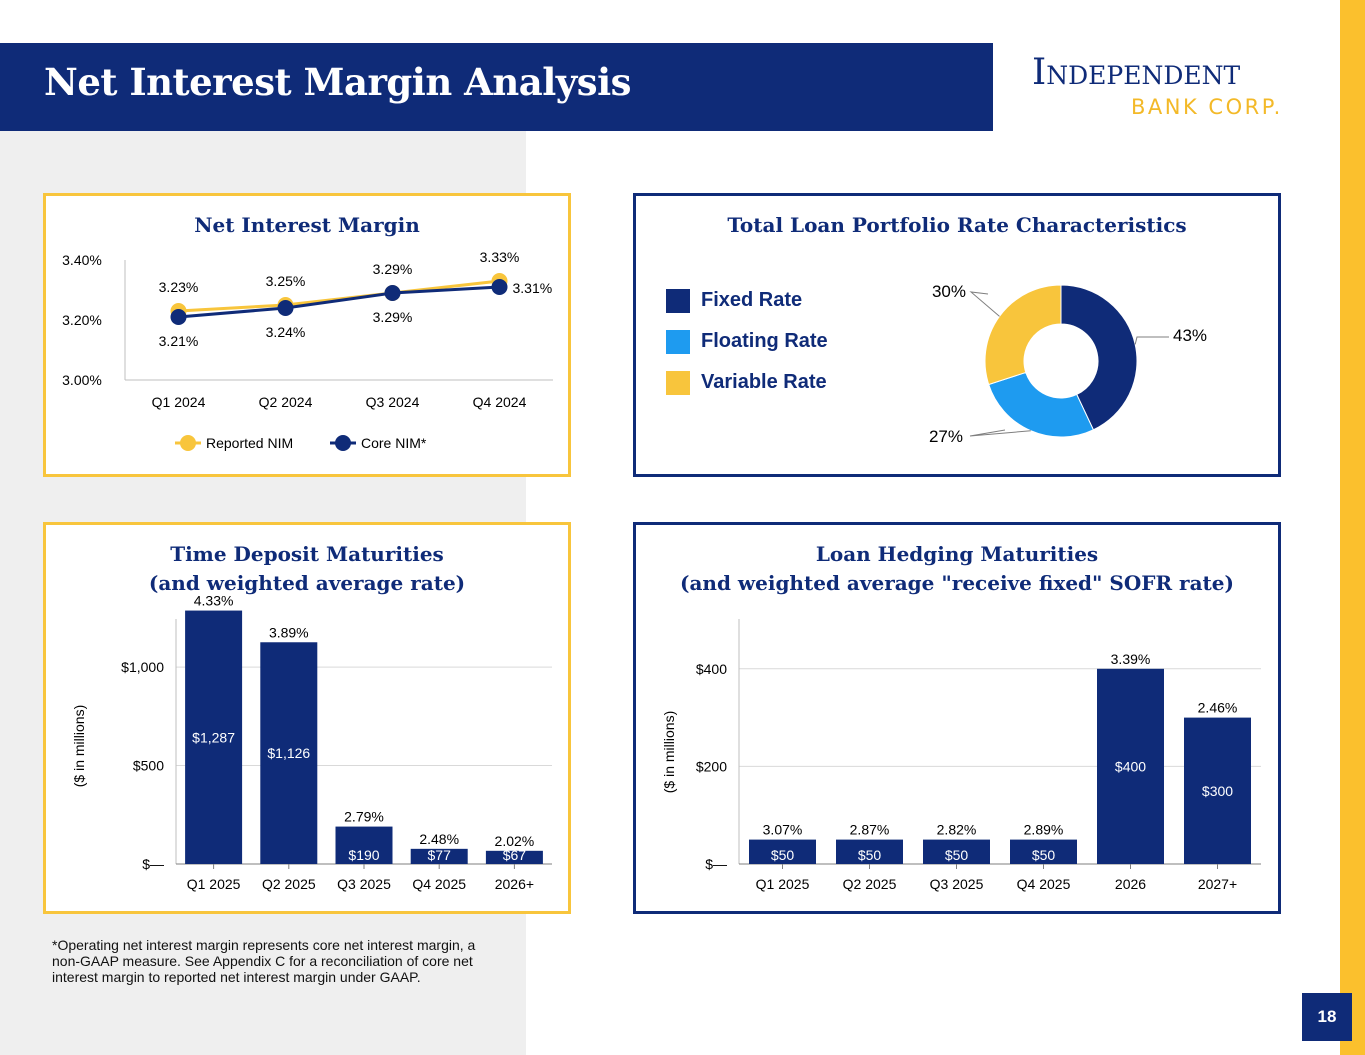  I want to click on logo-wordmark: Independent, so click(1136, 72).